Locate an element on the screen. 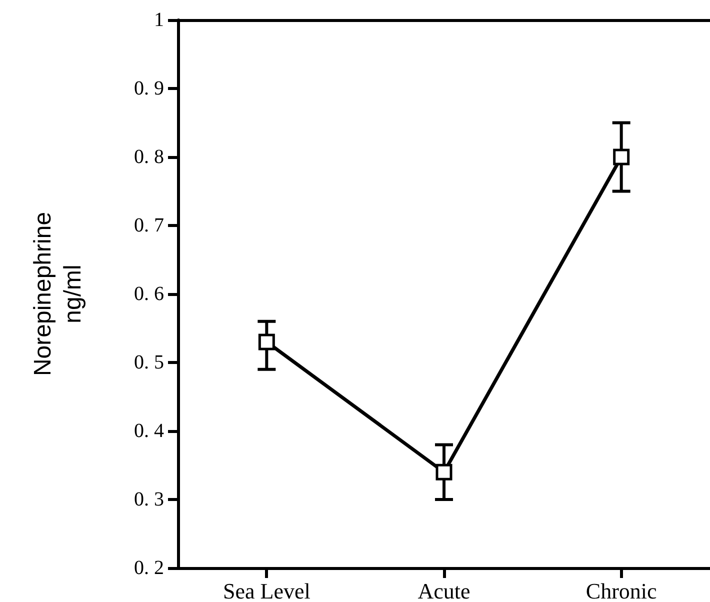 Image resolution: width=710 pixels, height=602 pixels. y-tick-label: 0. 3 is located at coordinates (149, 499).